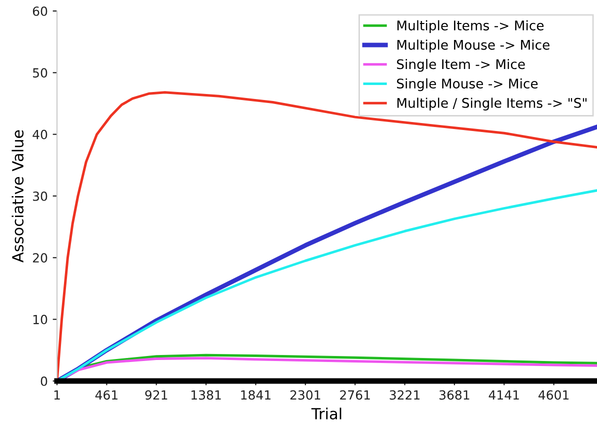 This screenshot has height=431, width=597. I want to click on x-tick-label: 1381, so click(206, 395).